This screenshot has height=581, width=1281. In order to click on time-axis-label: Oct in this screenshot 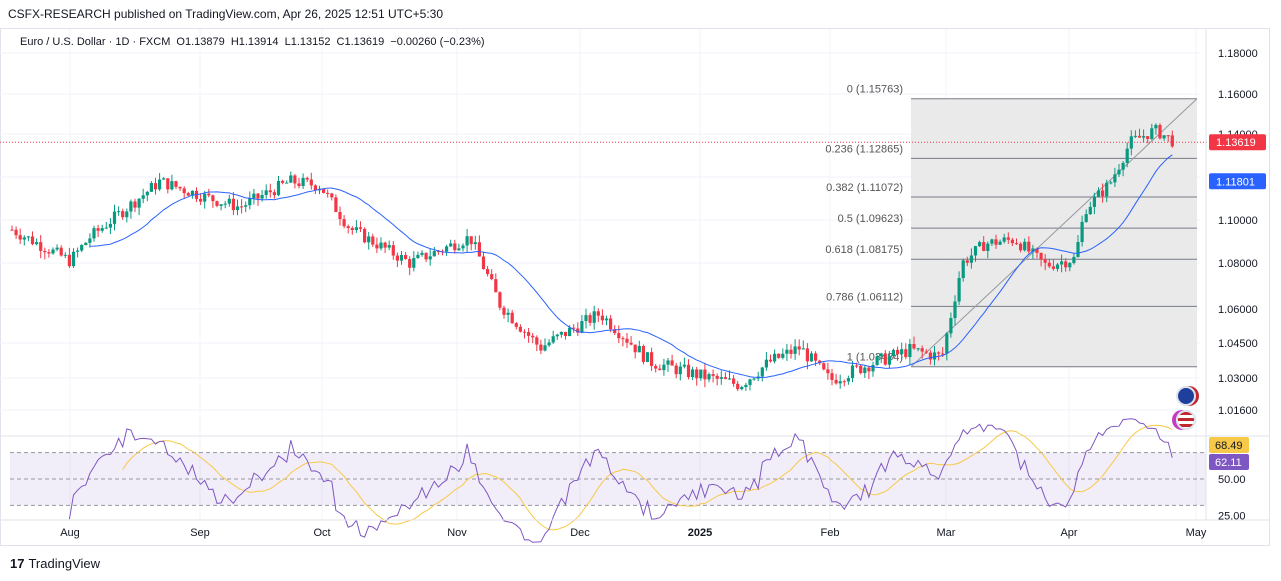, I will do `click(321, 533)`.